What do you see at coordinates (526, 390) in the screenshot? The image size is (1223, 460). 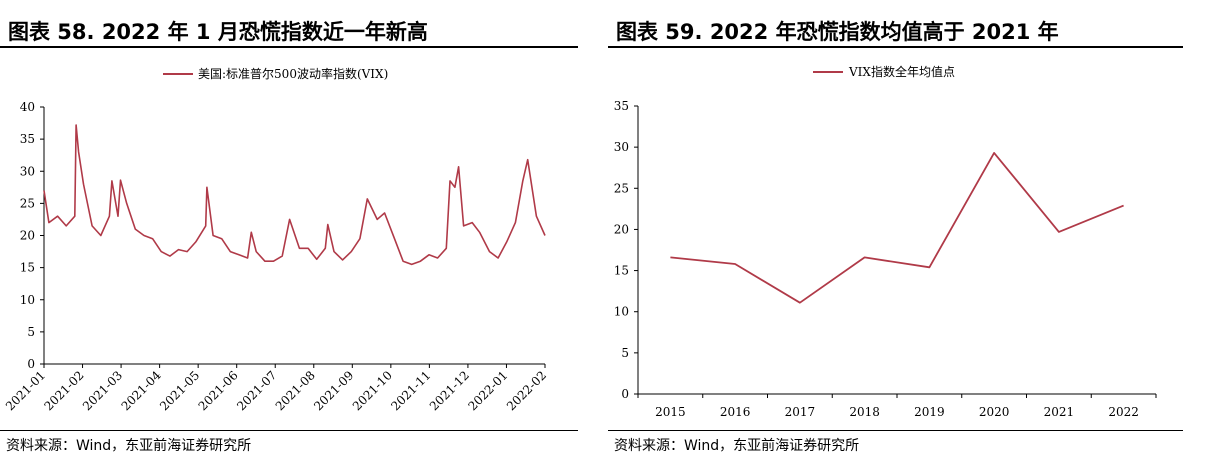 I see `x-tick-label: 2022-02` at bounding box center [526, 390].